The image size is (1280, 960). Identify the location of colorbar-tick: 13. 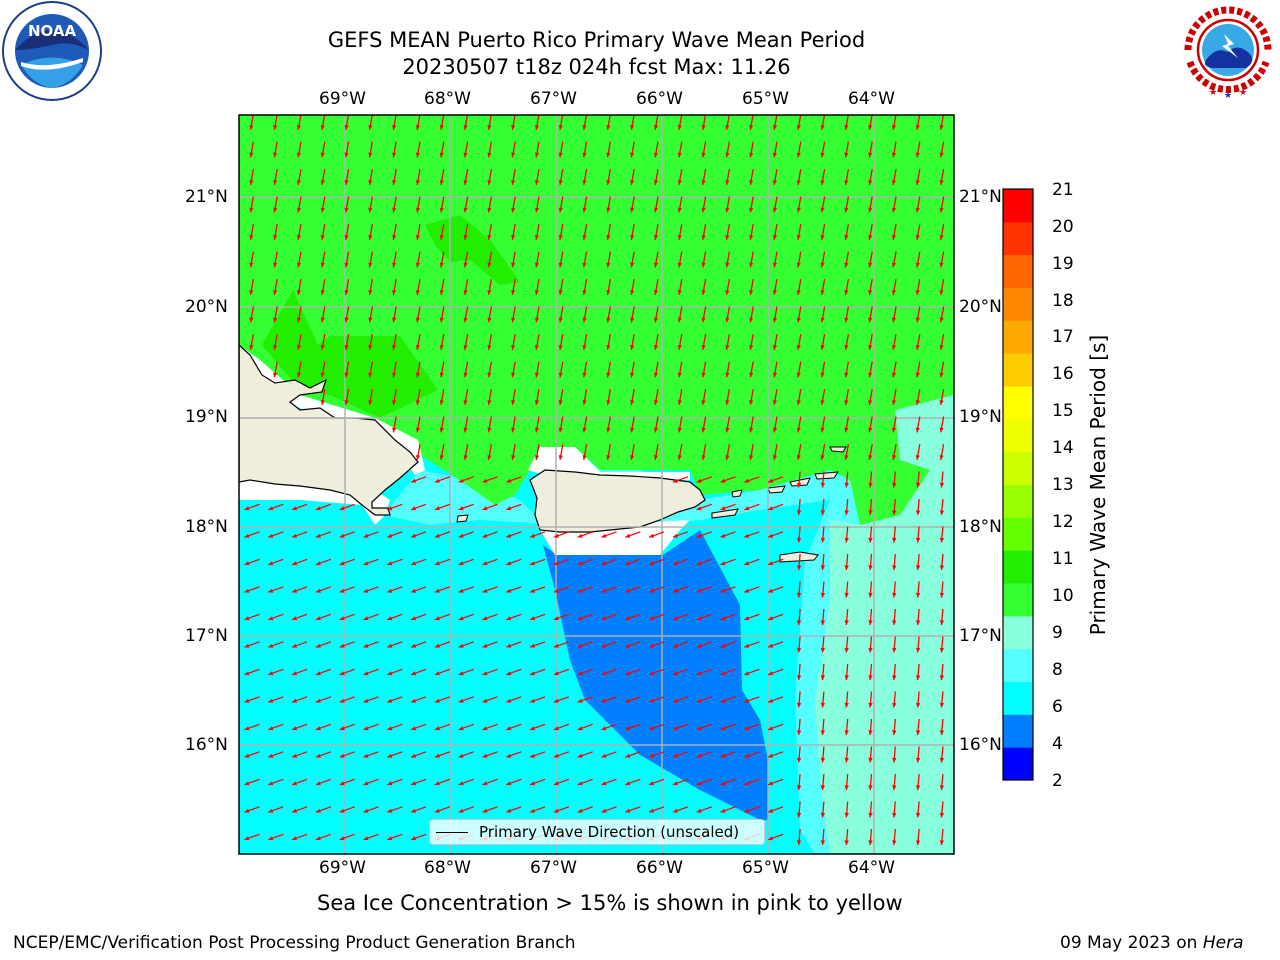
(1063, 485).